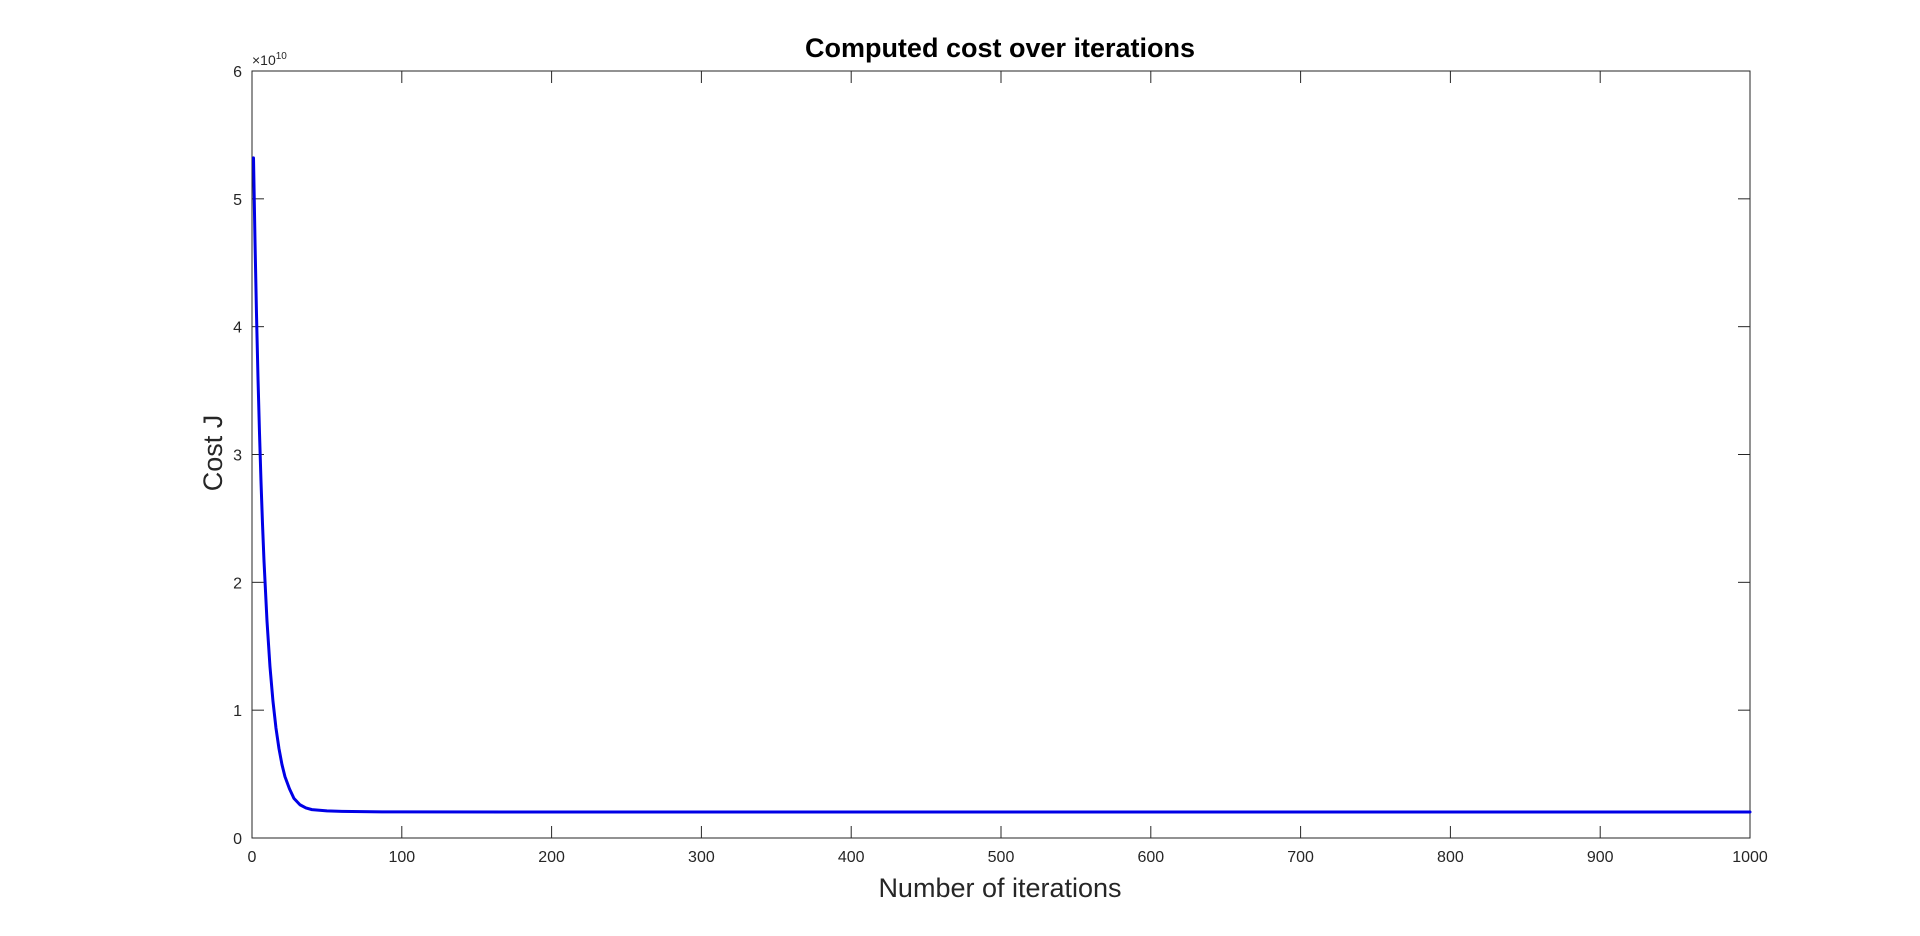 Image resolution: width=1920 pixels, height=936 pixels. What do you see at coordinates (1750, 857) in the screenshot?
I see `x-tick-label: 1000` at bounding box center [1750, 857].